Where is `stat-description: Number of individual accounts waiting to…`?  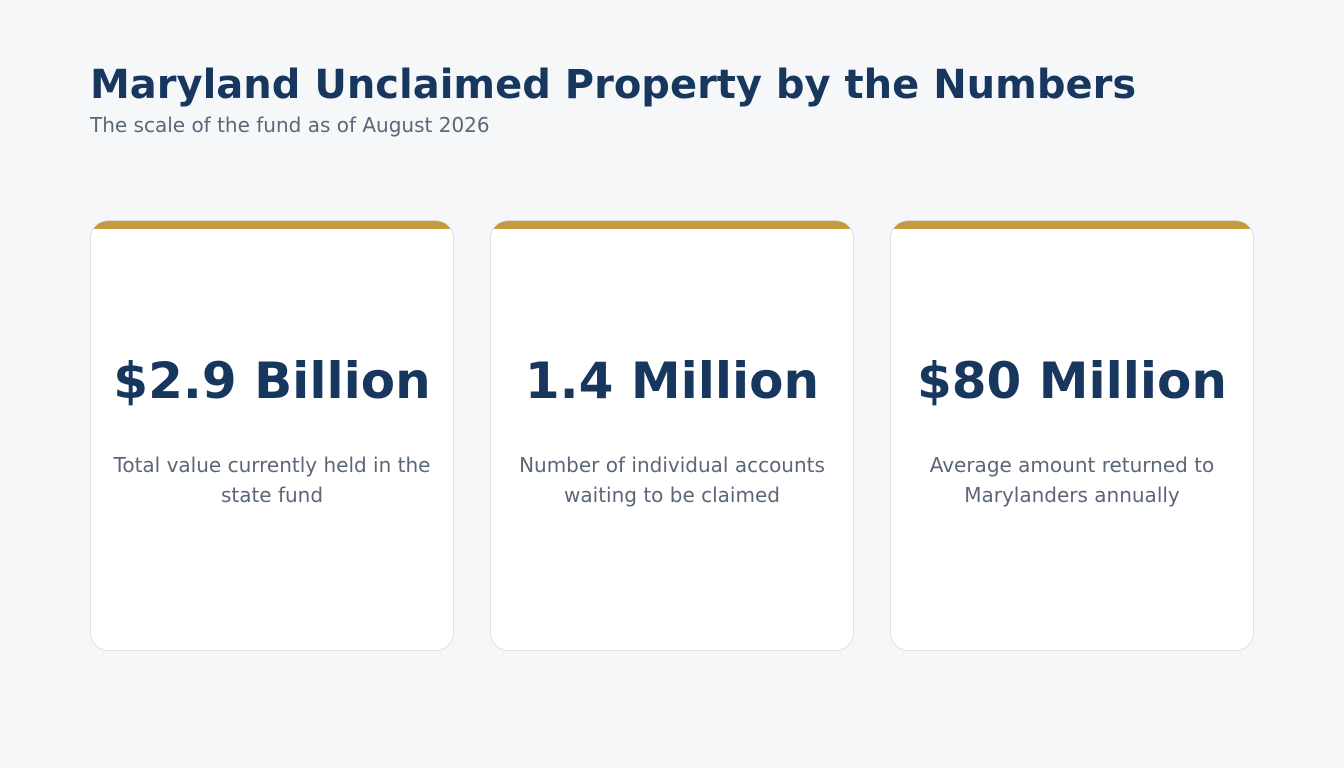 stat-description: Number of individual accounts waiting to… is located at coordinates (672, 480).